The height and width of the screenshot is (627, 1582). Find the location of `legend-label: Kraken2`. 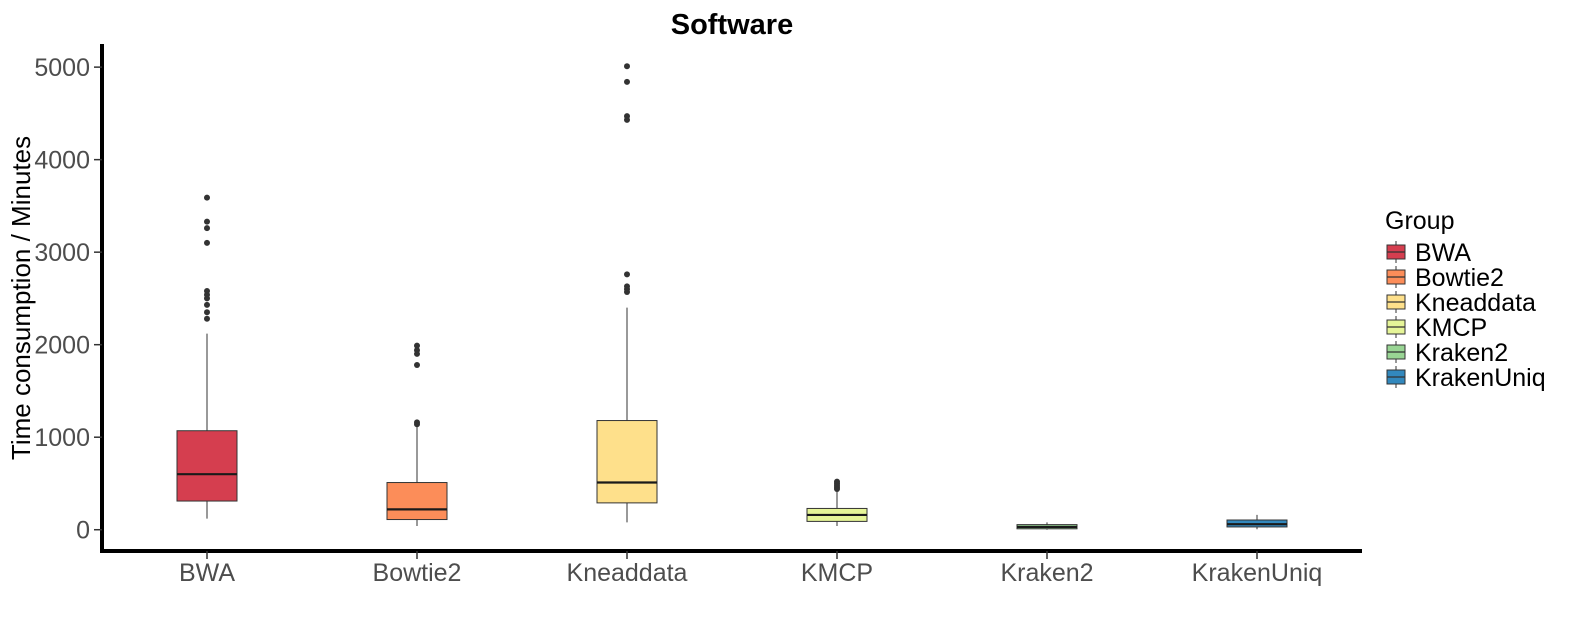

legend-label: Kraken2 is located at coordinates (1461, 353).